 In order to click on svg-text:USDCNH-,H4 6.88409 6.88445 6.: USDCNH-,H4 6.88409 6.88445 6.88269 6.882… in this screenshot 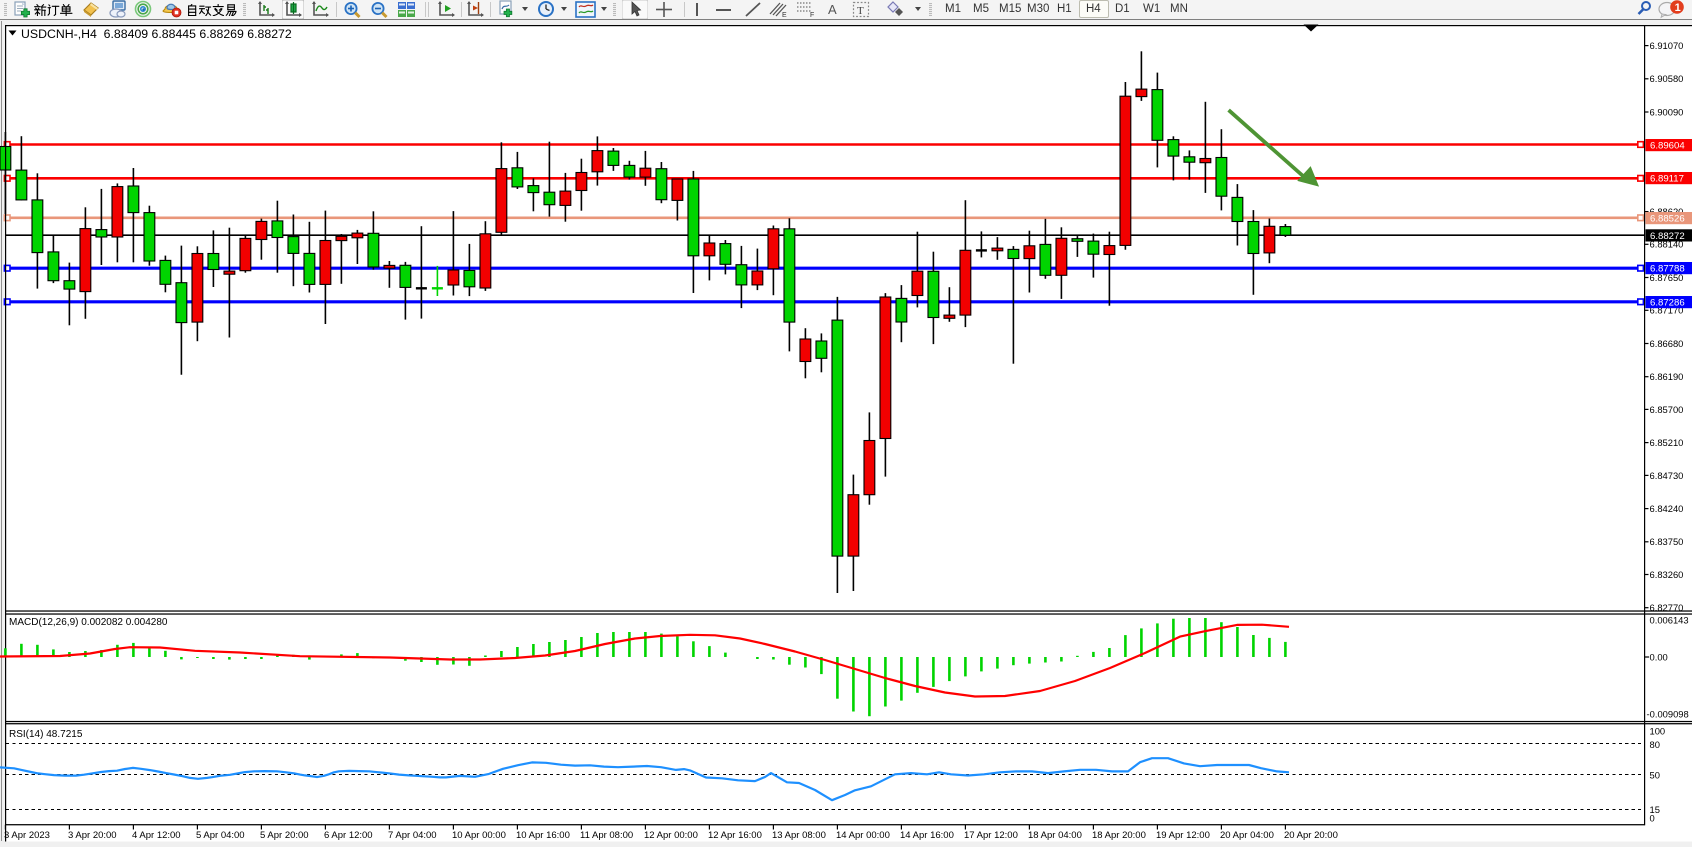, I will do `click(156, 34)`.